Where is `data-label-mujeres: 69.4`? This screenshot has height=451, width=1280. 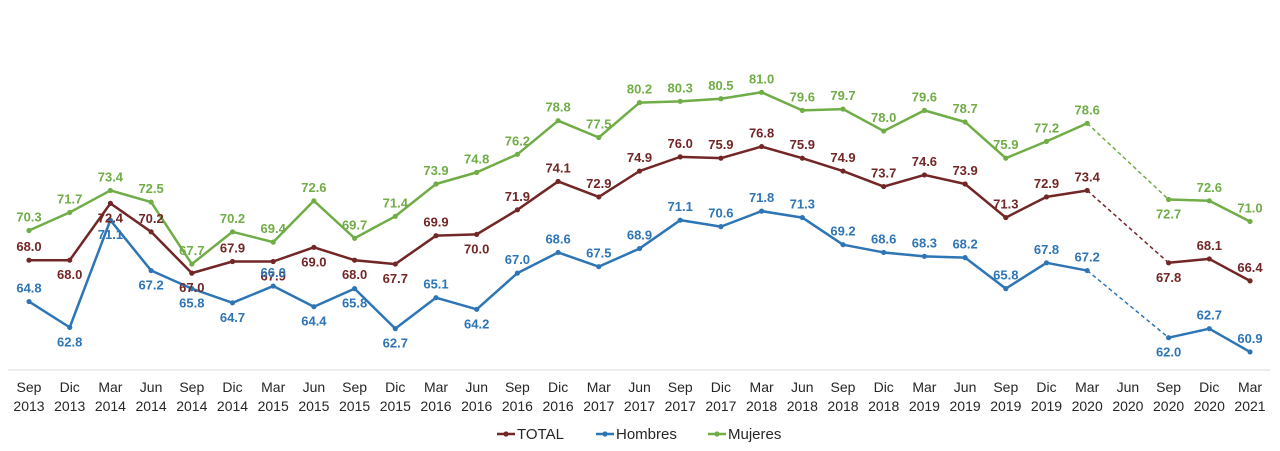
data-label-mujeres: 69.4 is located at coordinates (274, 228).